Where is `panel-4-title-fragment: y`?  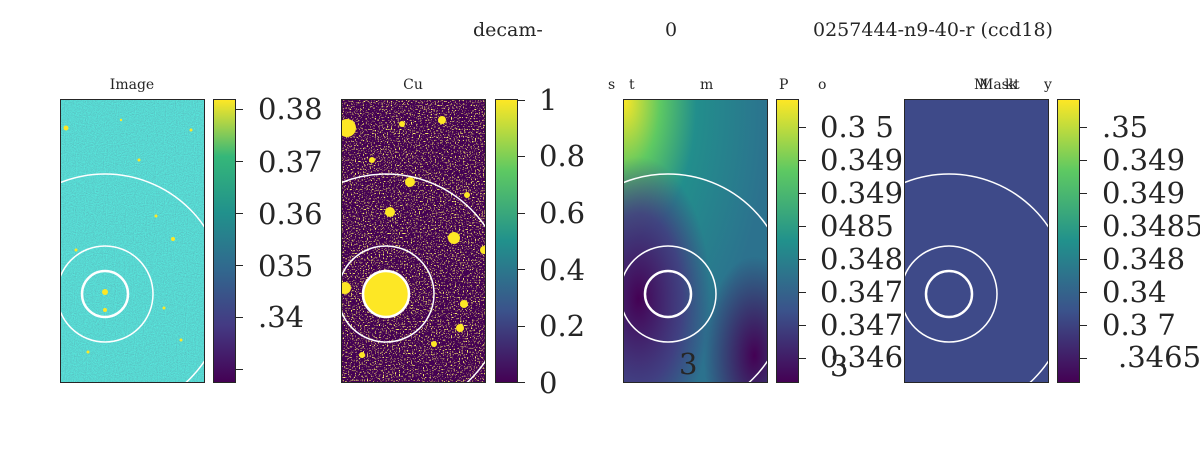
panel-4-title-fragment: y is located at coordinates (1048, 85).